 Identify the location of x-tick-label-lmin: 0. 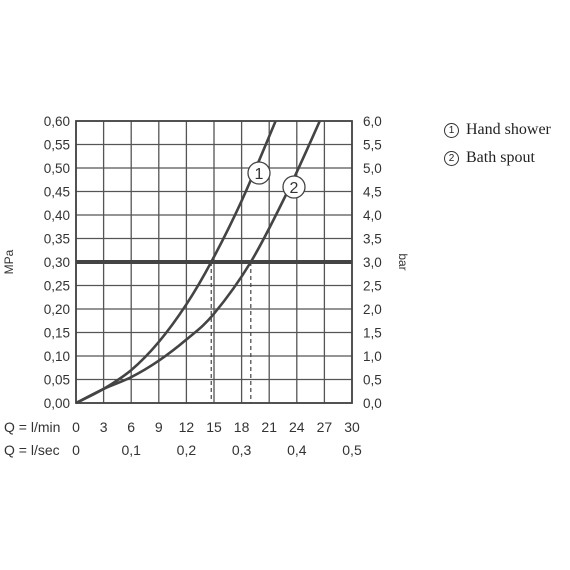
(76, 427).